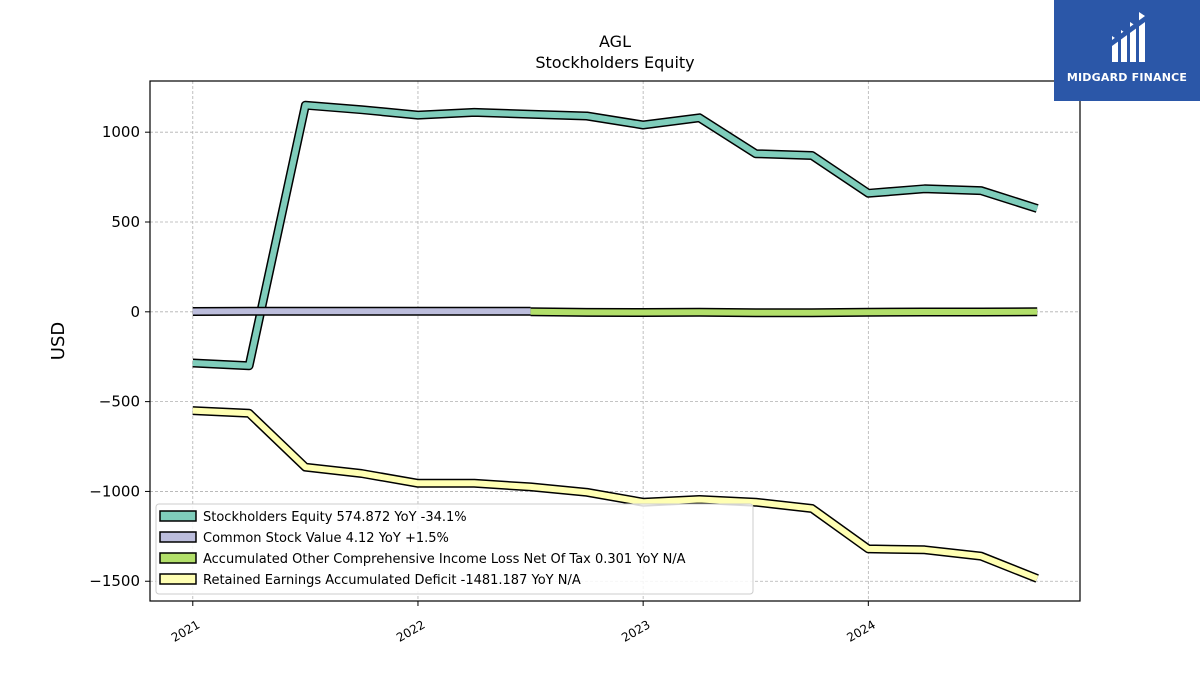 Image resolution: width=1200 pixels, height=675 pixels. Describe the element at coordinates (58, 341) in the screenshot. I see `y-axis-label: USD` at that location.